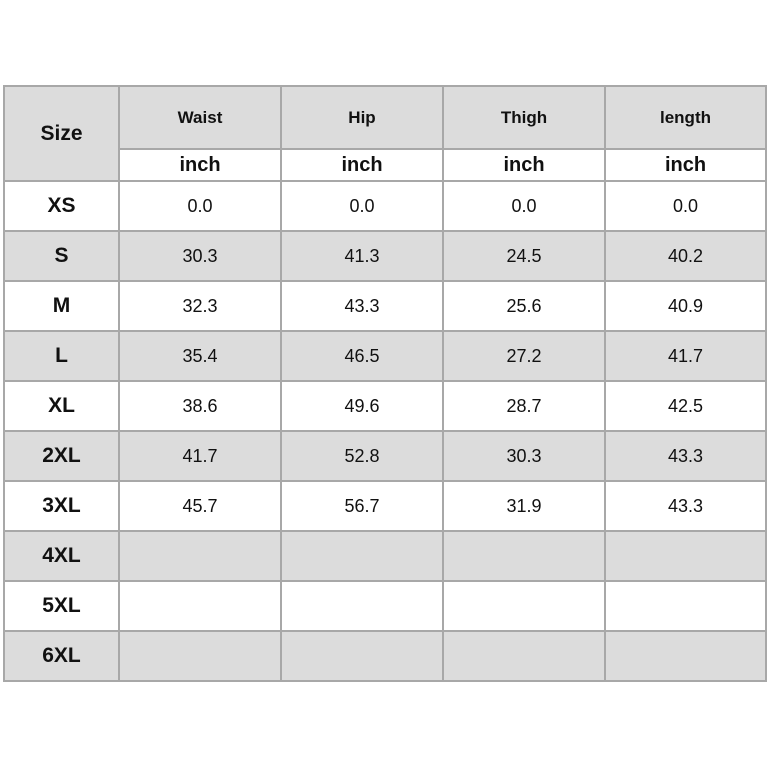  Describe the element at coordinates (362, 406) in the screenshot. I see `measurement: 49.6` at that location.